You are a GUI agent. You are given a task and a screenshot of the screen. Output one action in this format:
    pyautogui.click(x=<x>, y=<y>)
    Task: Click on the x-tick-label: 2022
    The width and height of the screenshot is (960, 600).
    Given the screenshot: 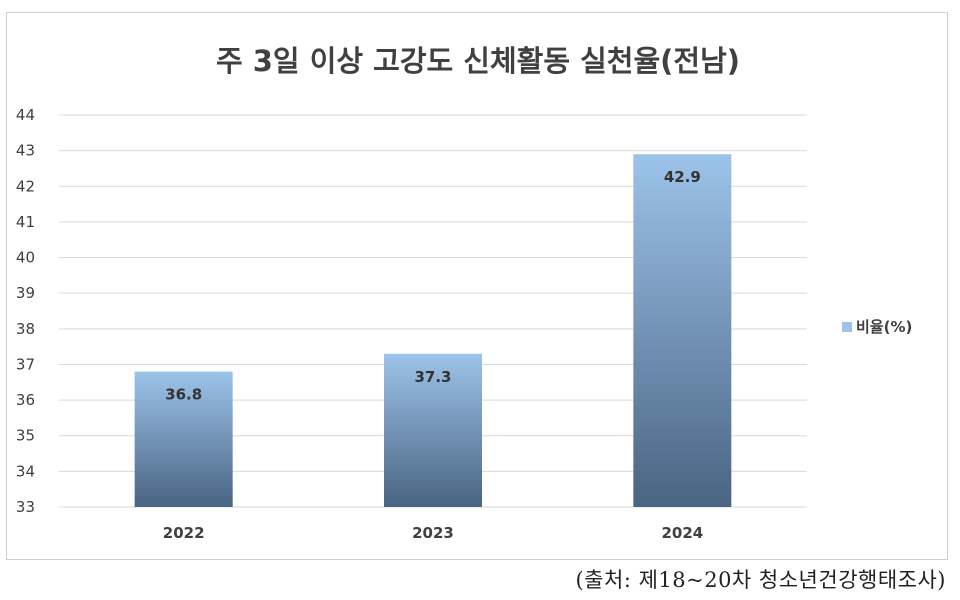 What is the action you would take?
    pyautogui.click(x=184, y=533)
    